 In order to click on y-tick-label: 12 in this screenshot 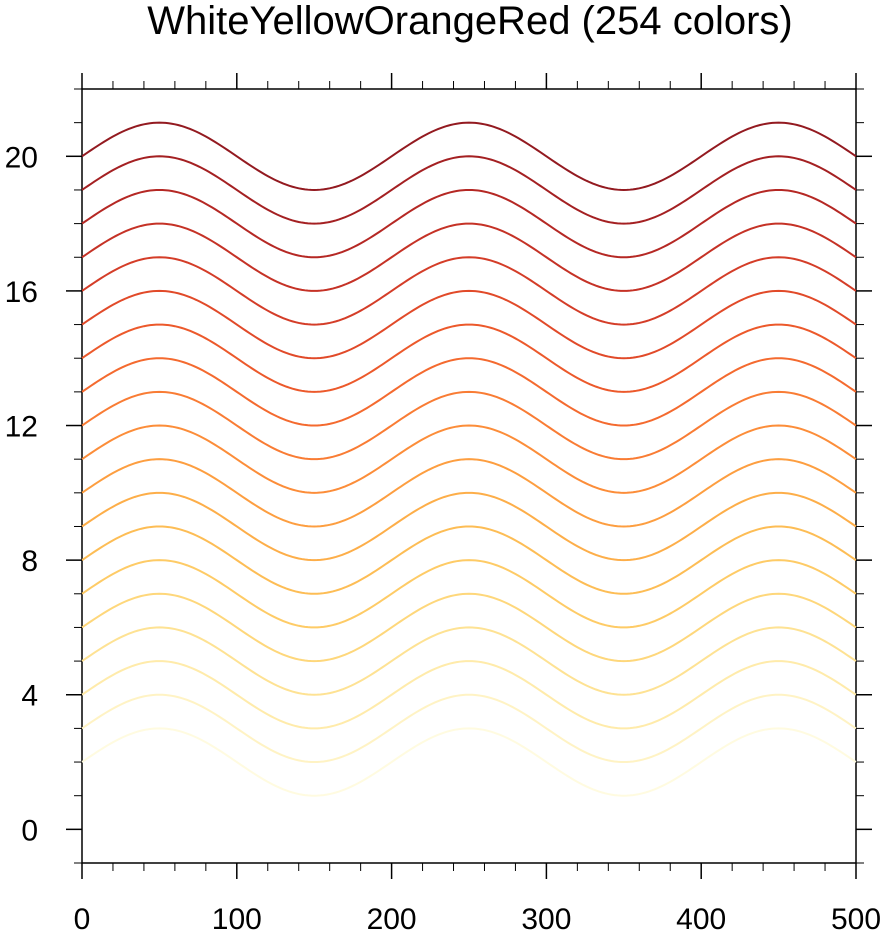, I will do `click(21, 427)`.